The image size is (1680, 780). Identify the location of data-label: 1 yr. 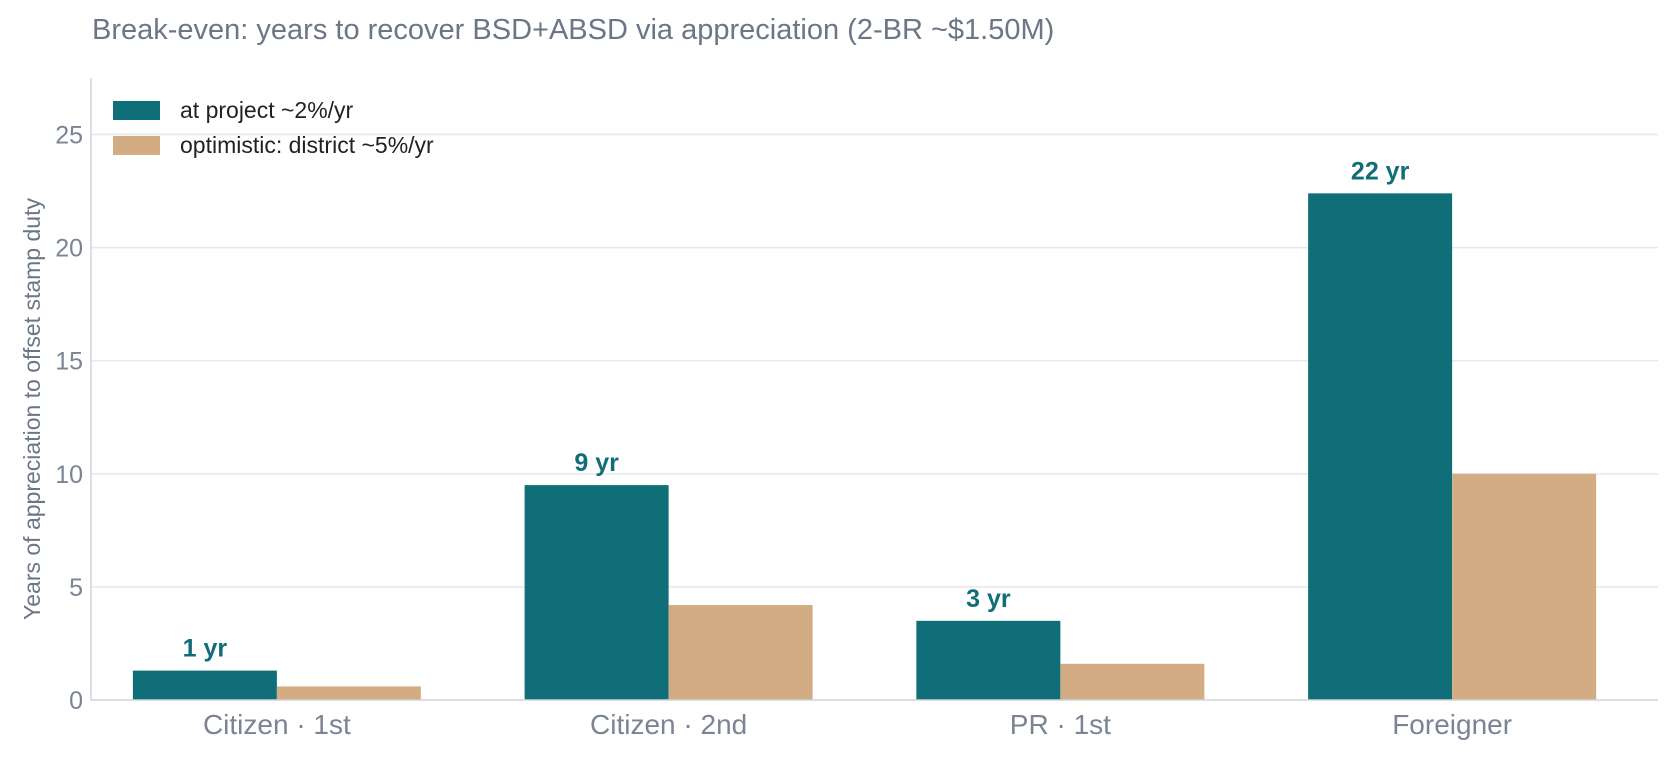
(205, 649).